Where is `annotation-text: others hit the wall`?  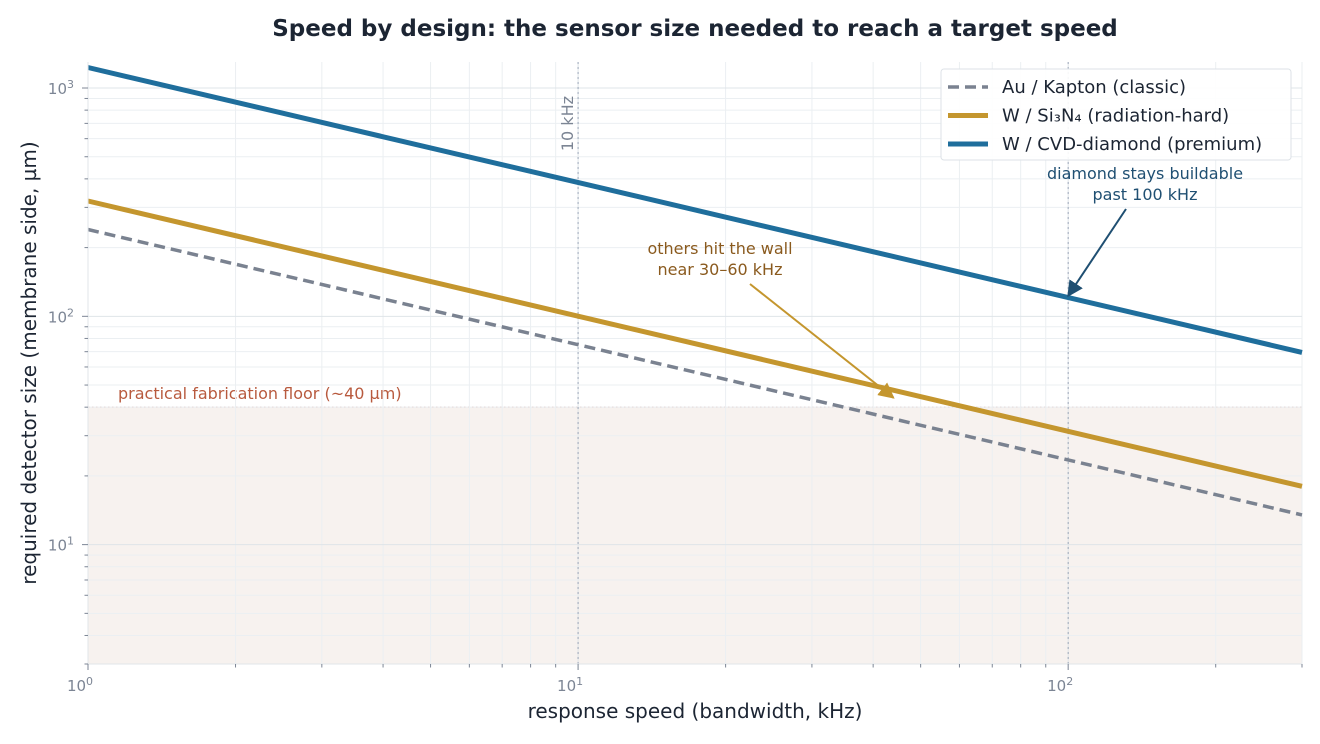
annotation-text: others hit the wall is located at coordinates (719, 248).